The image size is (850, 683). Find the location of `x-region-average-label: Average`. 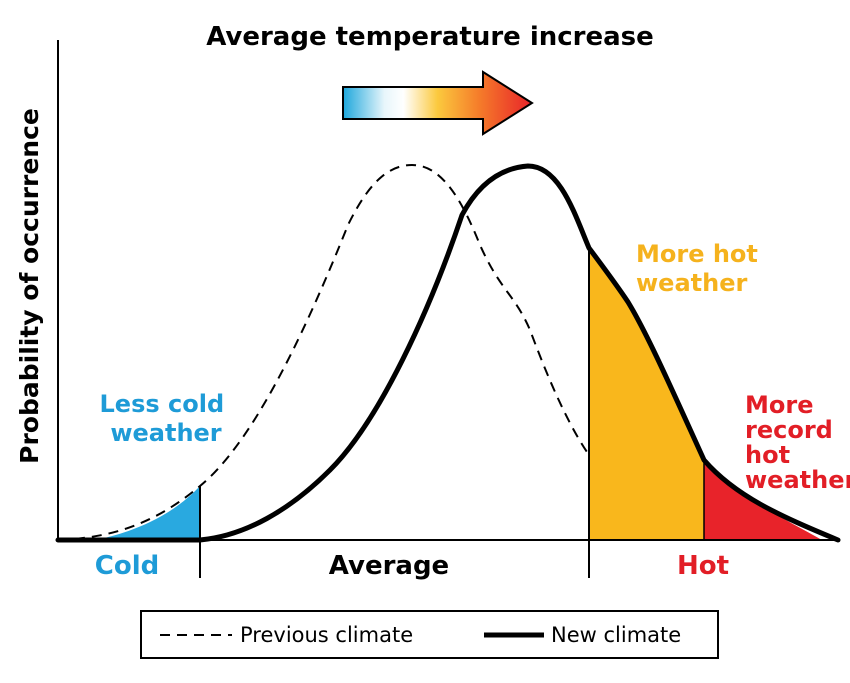

x-region-average-label: Average is located at coordinates (389, 566).